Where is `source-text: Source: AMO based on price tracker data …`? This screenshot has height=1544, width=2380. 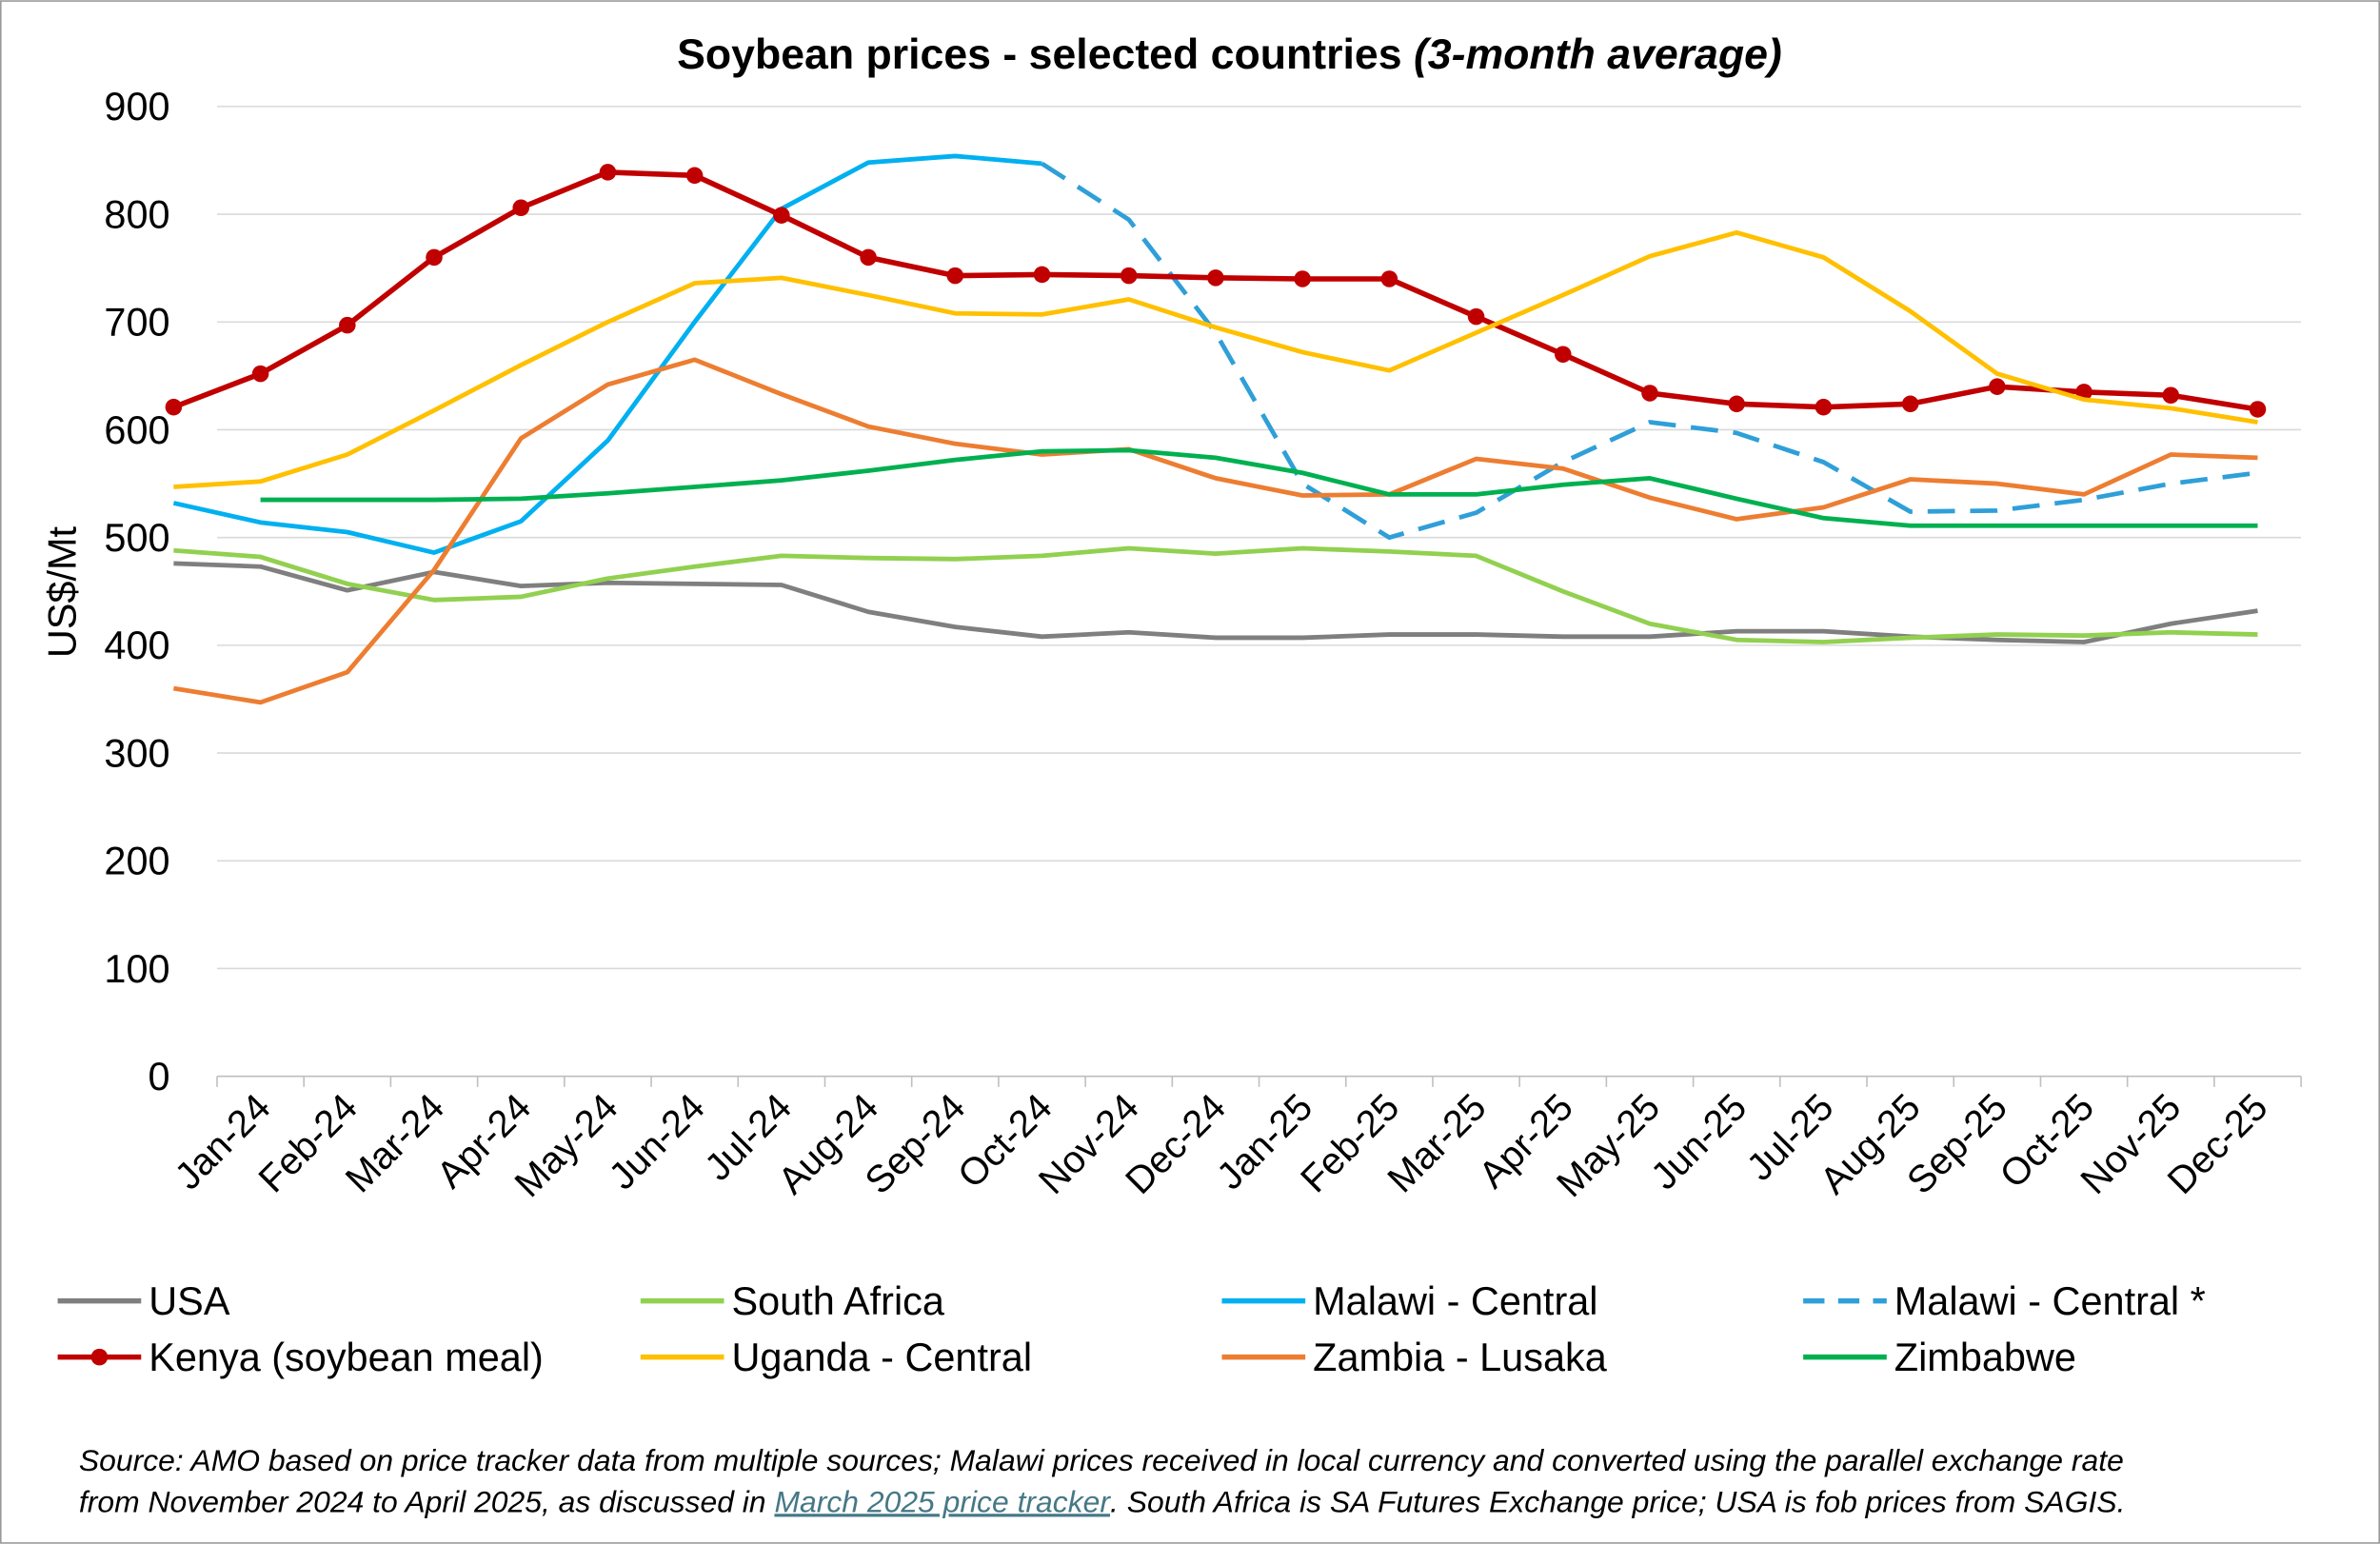 source-text: Source: AMO based on price tracker data … is located at coordinates (1101, 1460).